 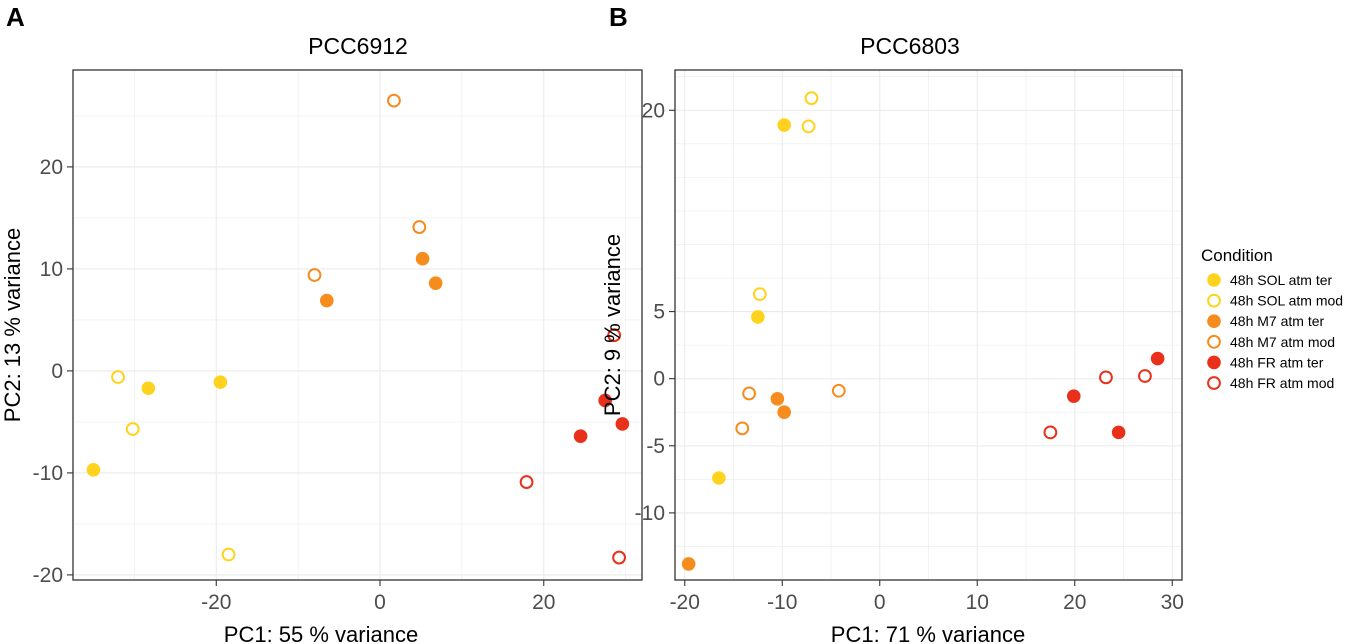 What do you see at coordinates (910, 46) in the screenshot?
I see `panel-b-title: PCC6803` at bounding box center [910, 46].